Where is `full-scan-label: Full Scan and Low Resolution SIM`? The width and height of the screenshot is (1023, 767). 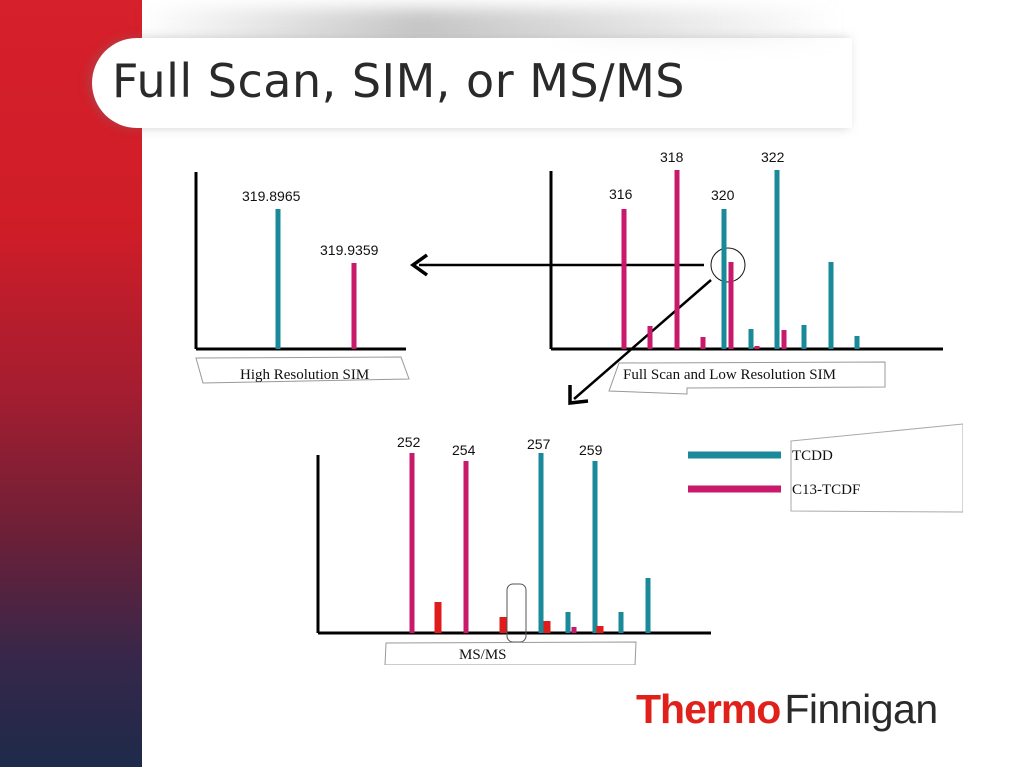 full-scan-label: Full Scan and Low Resolution SIM is located at coordinates (729, 375).